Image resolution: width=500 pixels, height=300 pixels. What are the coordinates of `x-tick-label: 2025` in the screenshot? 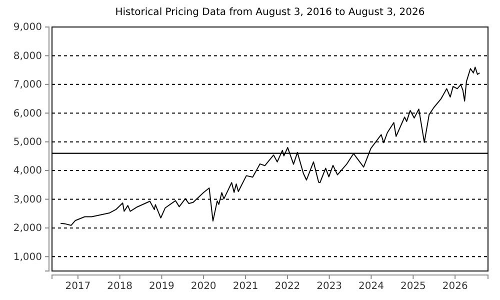 It's located at (413, 286).